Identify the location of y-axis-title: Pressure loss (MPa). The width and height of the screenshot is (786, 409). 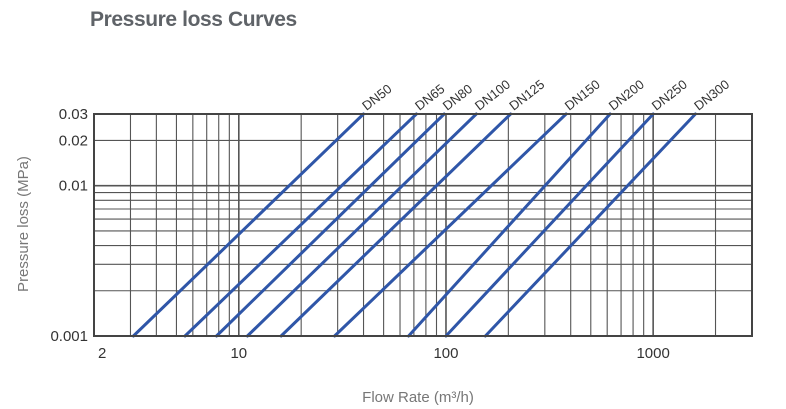
(23, 224).